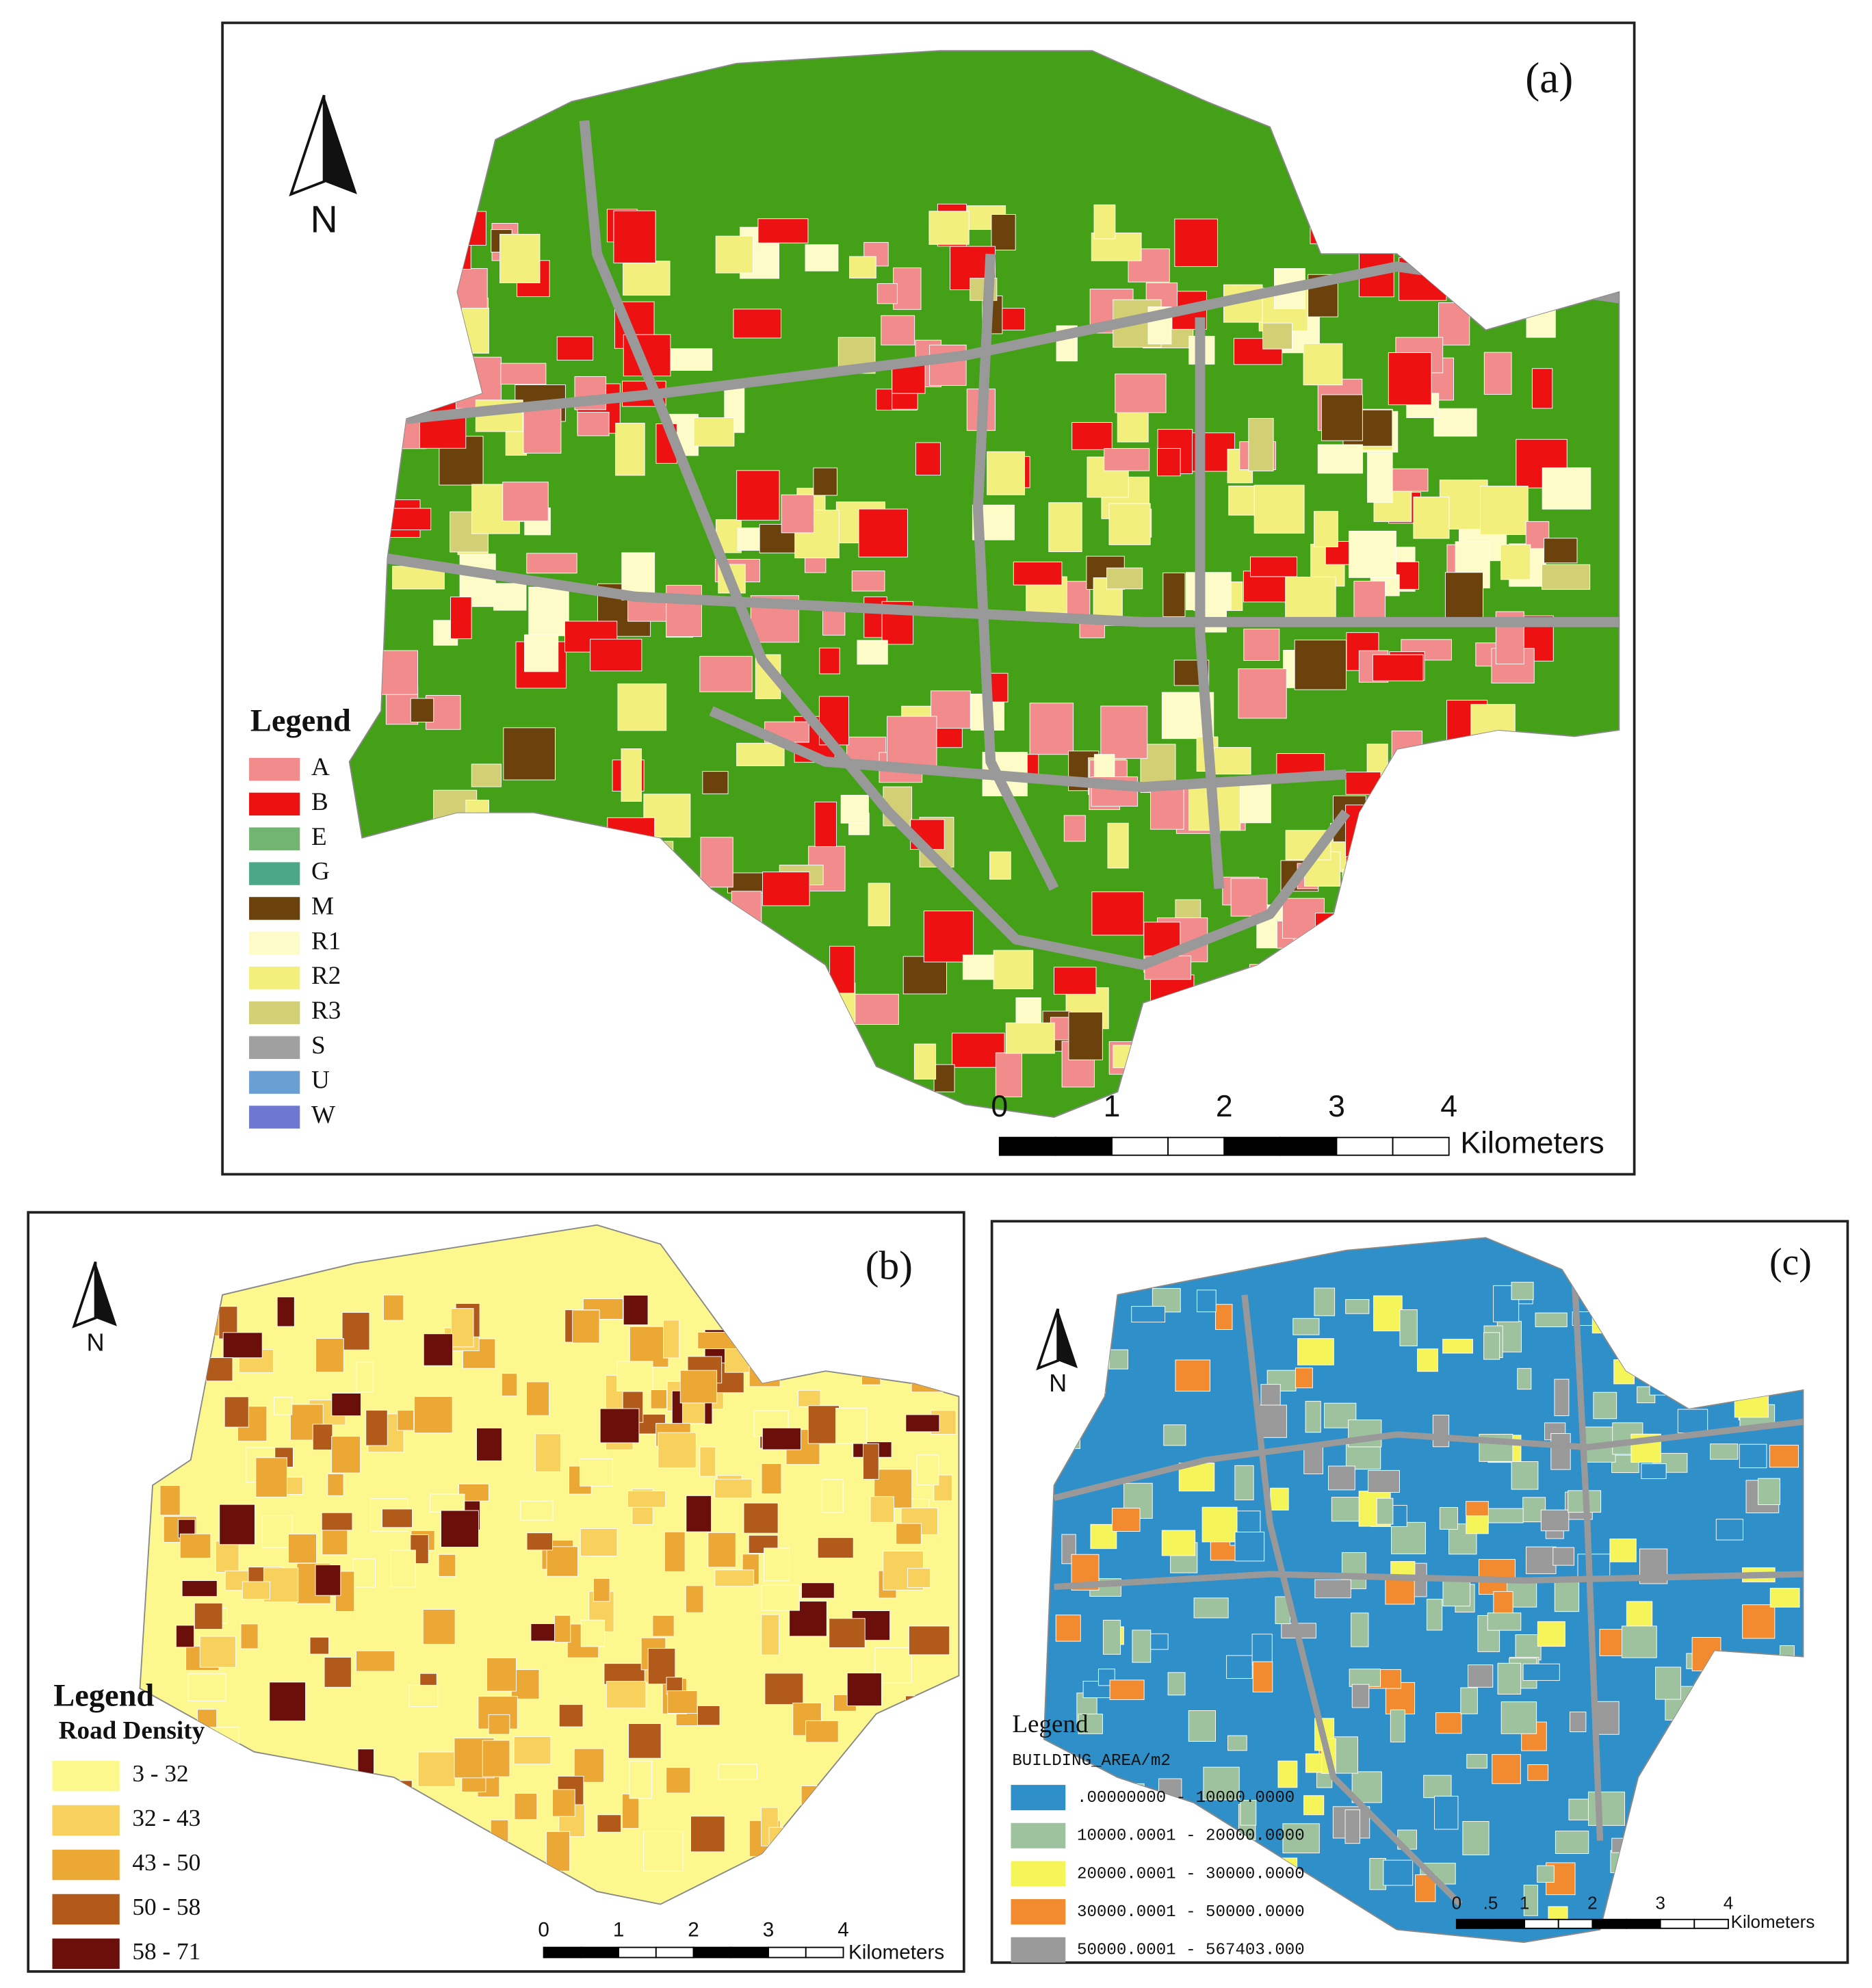 The height and width of the screenshot is (1988, 1872). Describe the element at coordinates (1186, 1798) in the screenshot. I see `legend-label: .00000000 - 10000.0000` at that location.